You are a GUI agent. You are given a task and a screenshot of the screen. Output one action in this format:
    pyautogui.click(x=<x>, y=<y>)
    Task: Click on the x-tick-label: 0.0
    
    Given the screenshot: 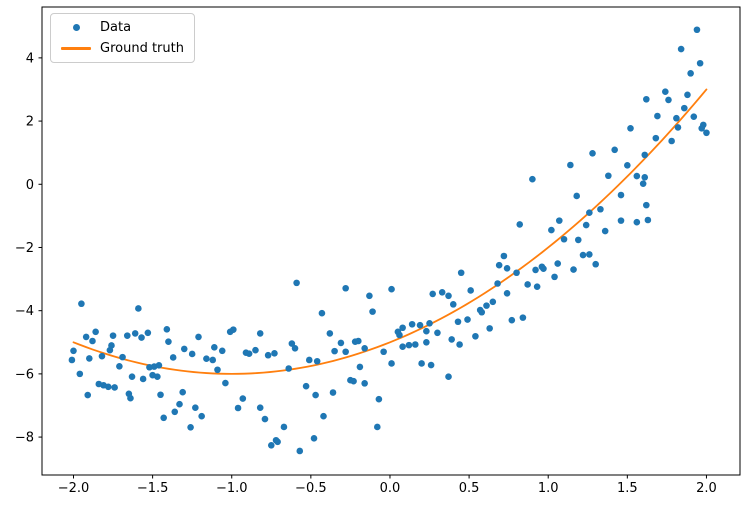 What is the action you would take?
    pyautogui.click(x=390, y=488)
    